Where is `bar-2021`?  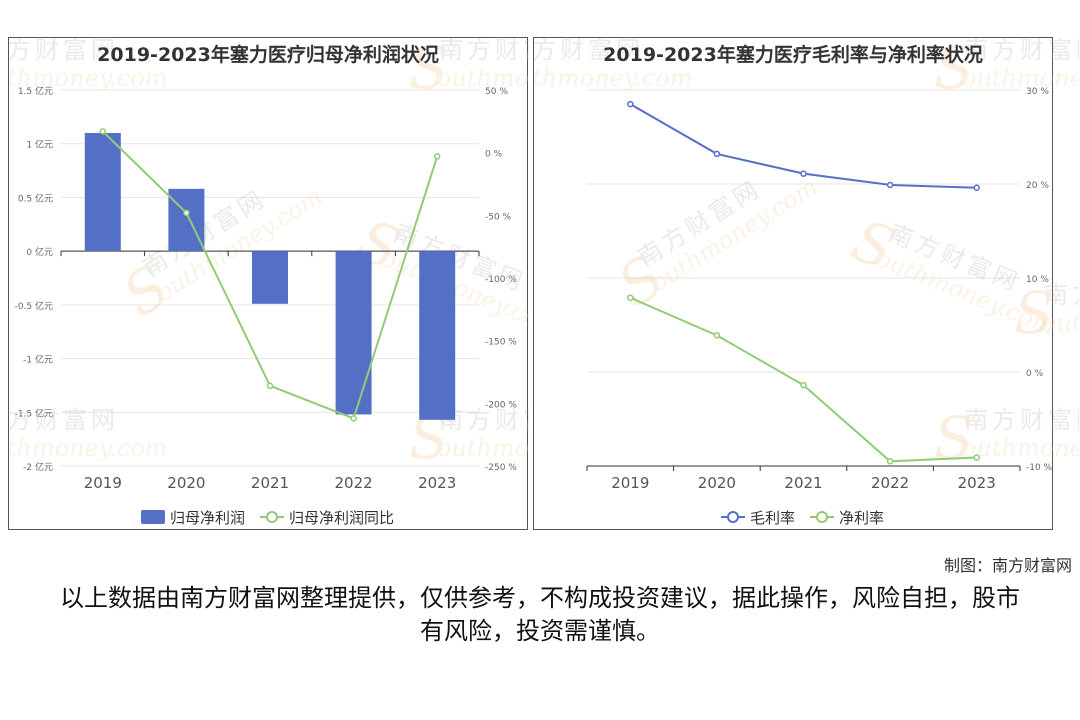
bar-2021 is located at coordinates (270, 277).